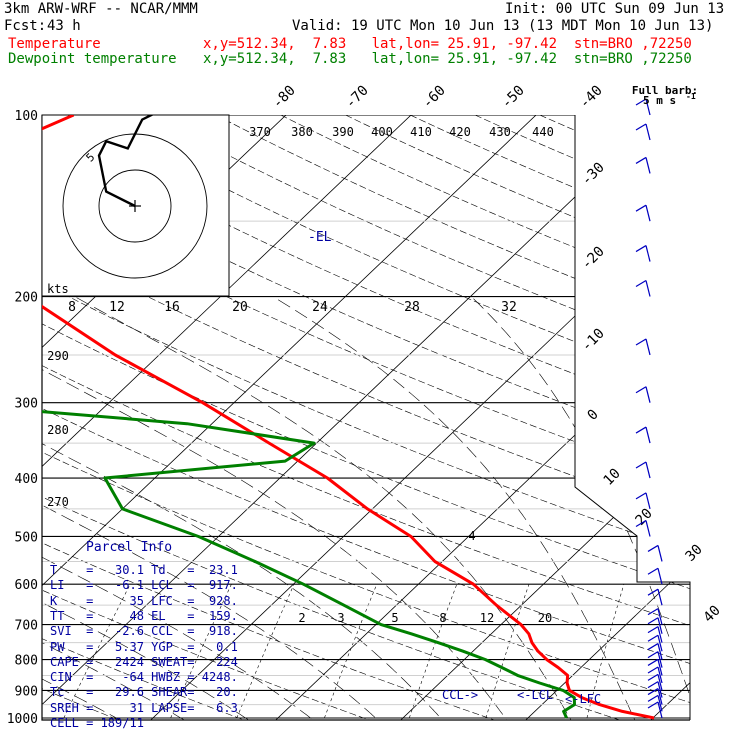  What do you see at coordinates (97, 723) in the screenshot?
I see `parcel-cell-row: CELL = 189/11` at bounding box center [97, 723].